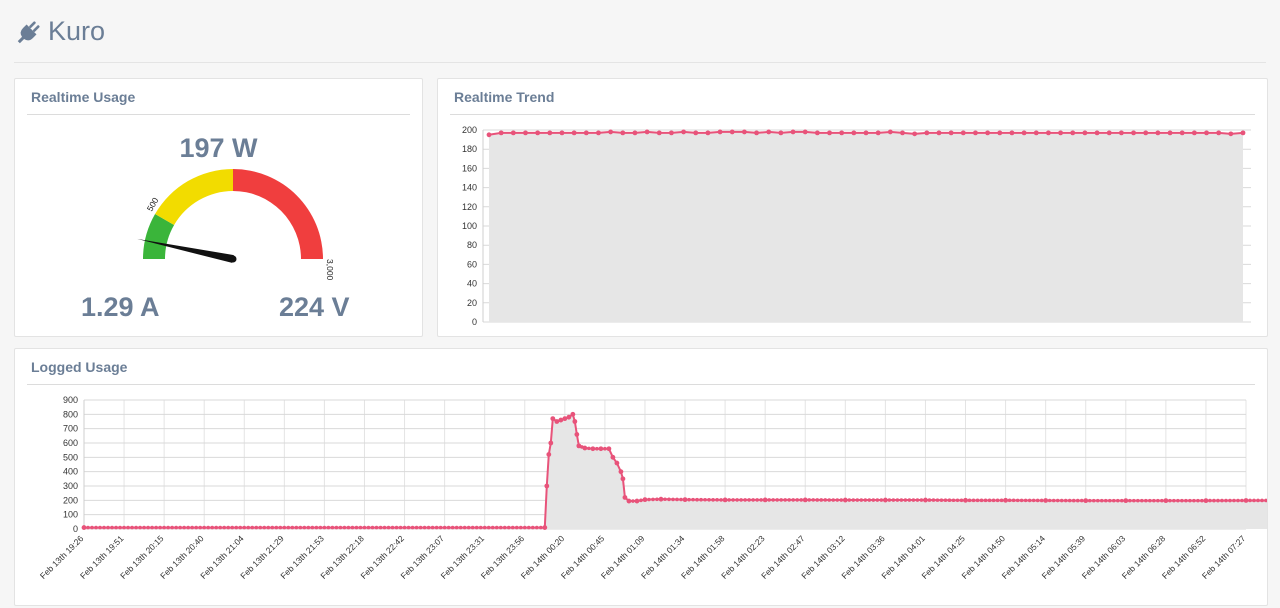 The image size is (1280, 608). I want to click on voltage-readout: 224 V, so click(314, 307).